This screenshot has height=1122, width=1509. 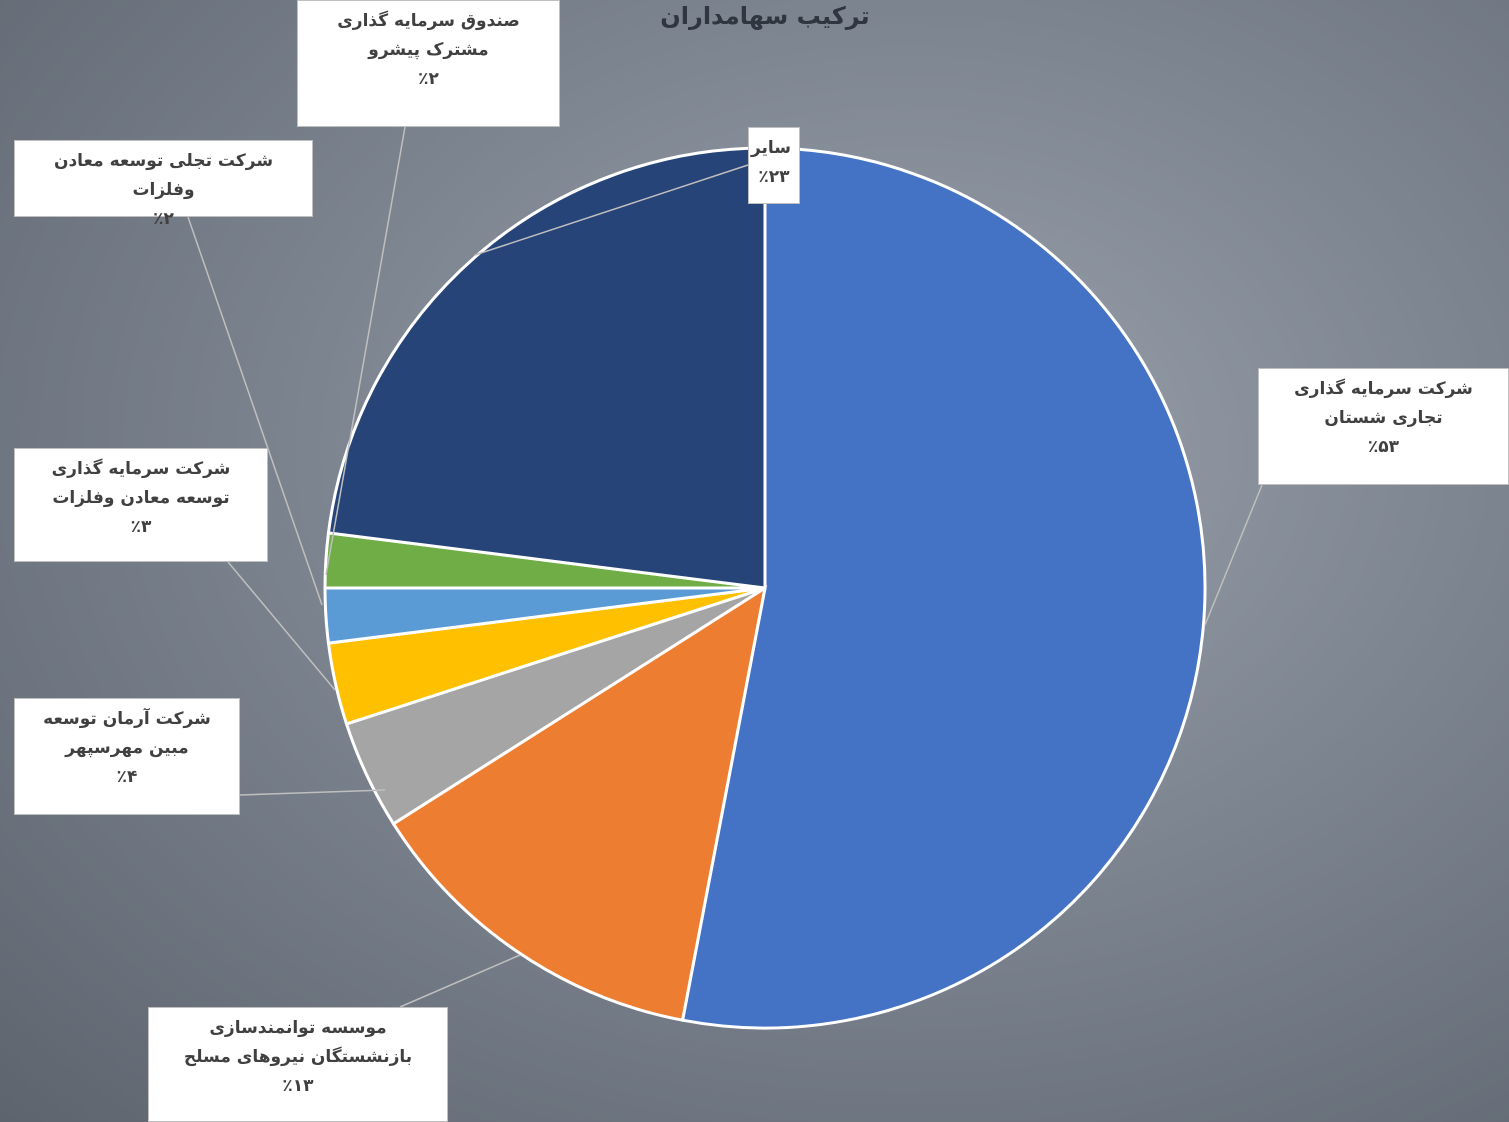 I want to click on data-label: شرکت سرمایه گذاری توسعه معادن وفلزات ٪۳, so click(x=141, y=505).